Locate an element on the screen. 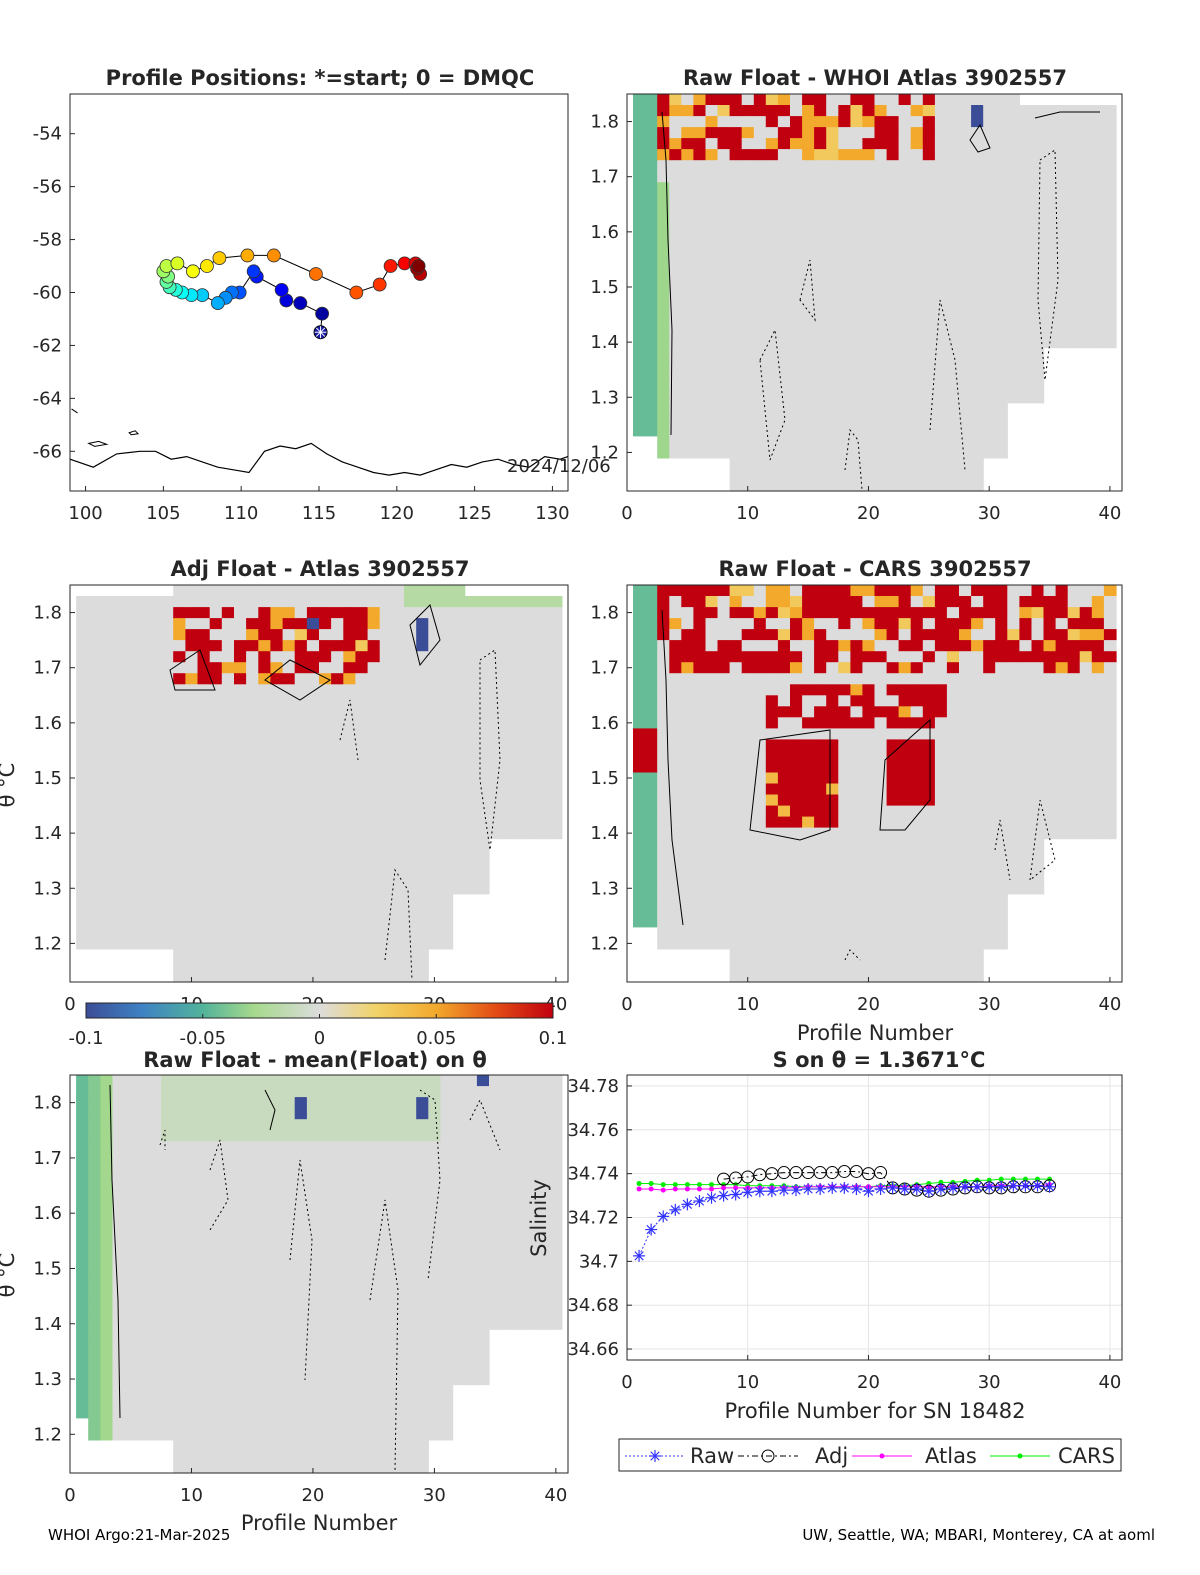 The height and width of the screenshot is (1575, 1200). contour-line is located at coordinates (672, 767).